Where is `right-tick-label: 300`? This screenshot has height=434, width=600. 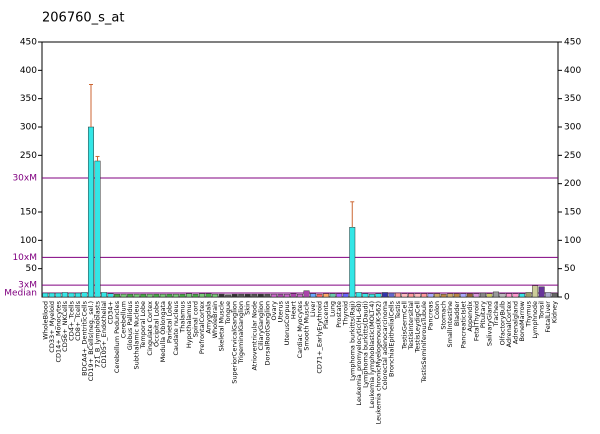 right-tick-label: 300 is located at coordinates (572, 128).